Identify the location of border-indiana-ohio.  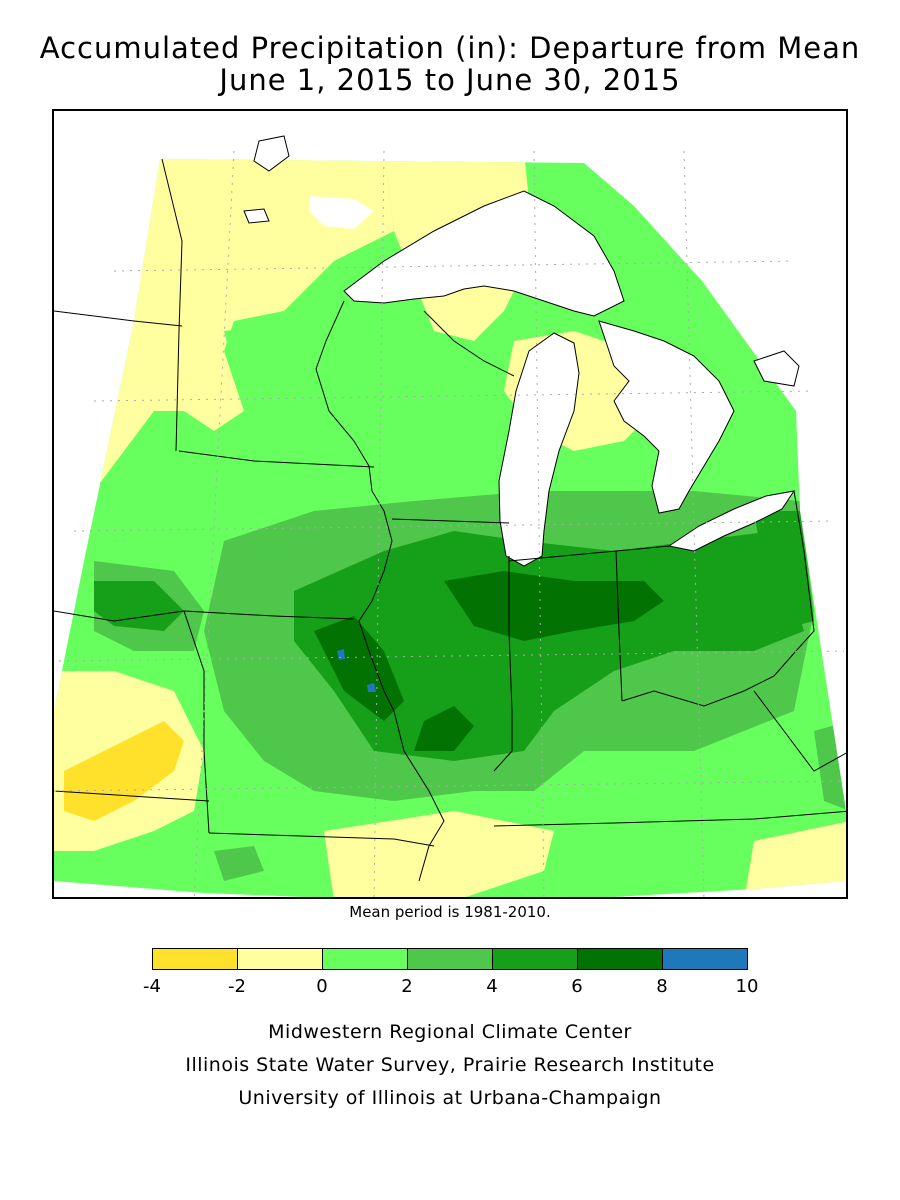
(619, 626).